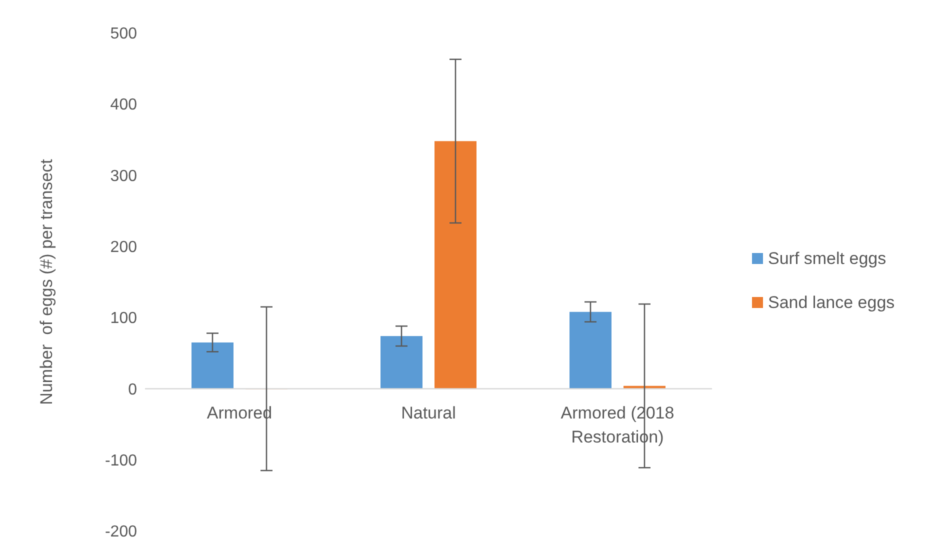 The height and width of the screenshot is (558, 940). Describe the element at coordinates (831, 302) in the screenshot. I see `legend-label: Sand lance eggs` at that location.